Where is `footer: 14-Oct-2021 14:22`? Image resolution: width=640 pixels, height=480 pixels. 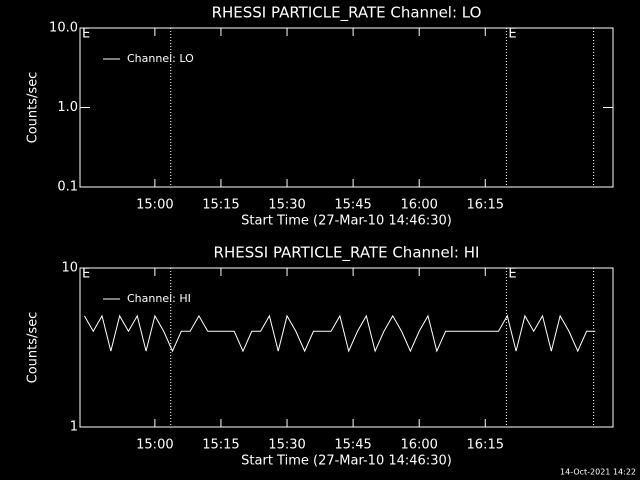 footer: 14-Oct-2021 14:22 is located at coordinates (598, 472).